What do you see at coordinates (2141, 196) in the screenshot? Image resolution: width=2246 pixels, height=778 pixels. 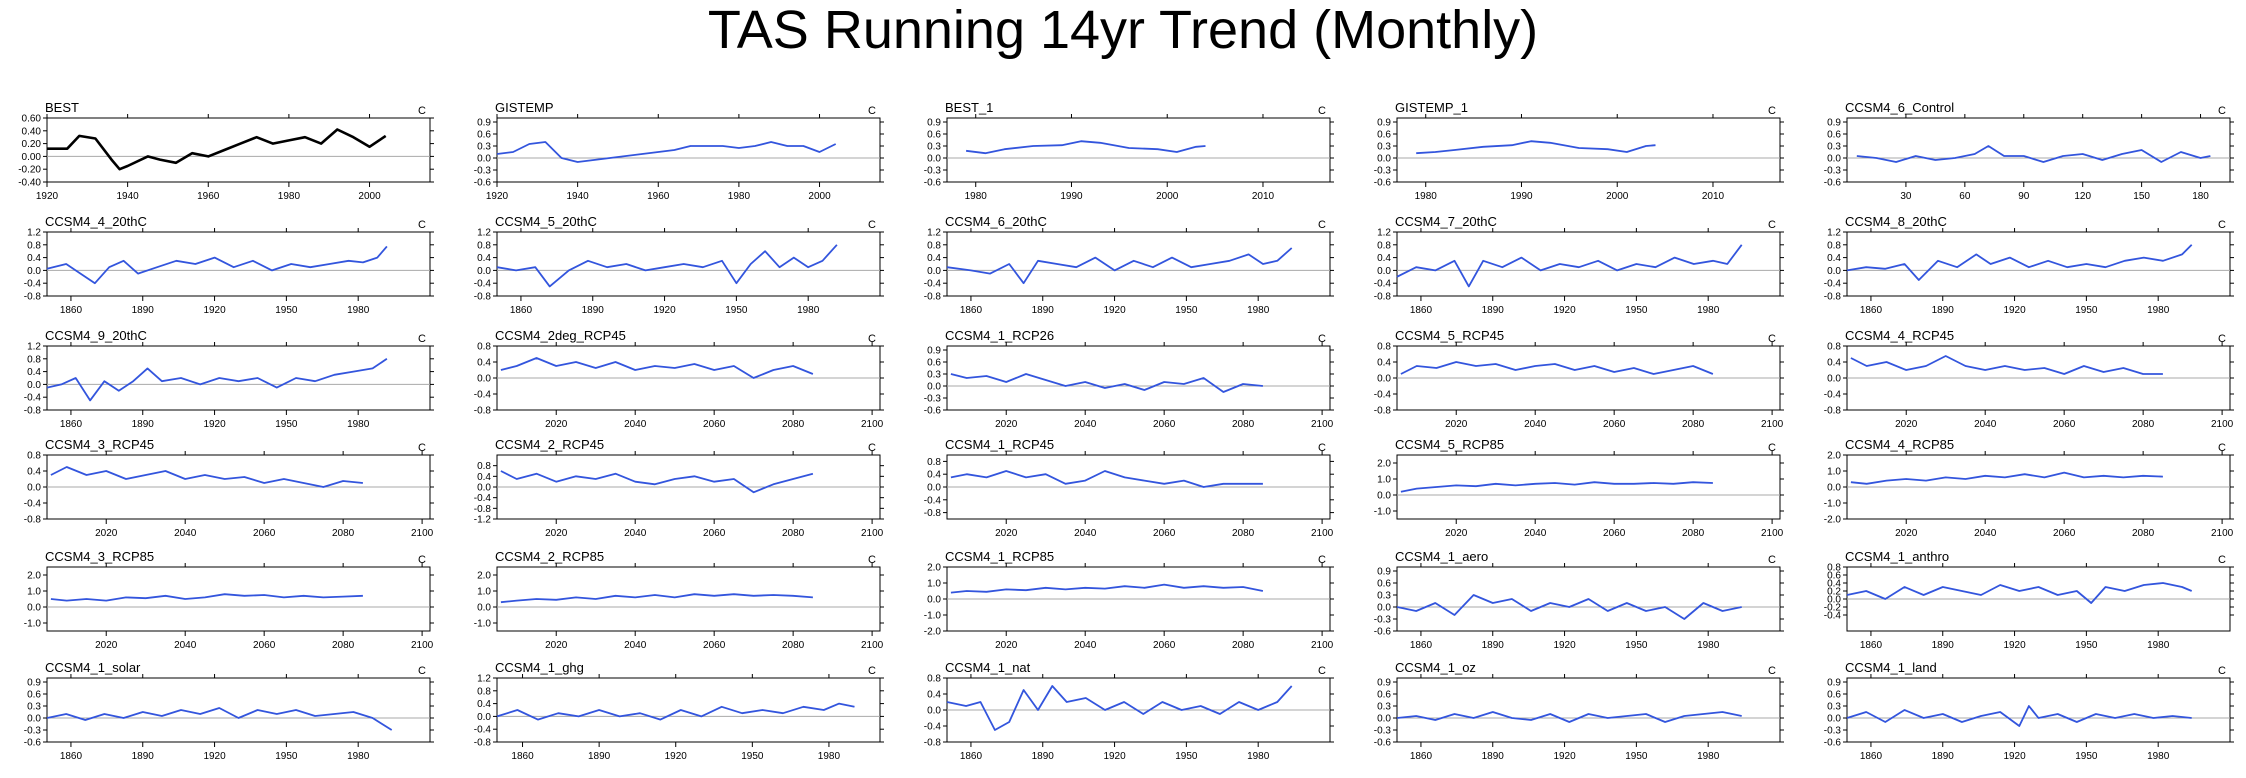 I see `x-tick-label: 150` at bounding box center [2141, 196].